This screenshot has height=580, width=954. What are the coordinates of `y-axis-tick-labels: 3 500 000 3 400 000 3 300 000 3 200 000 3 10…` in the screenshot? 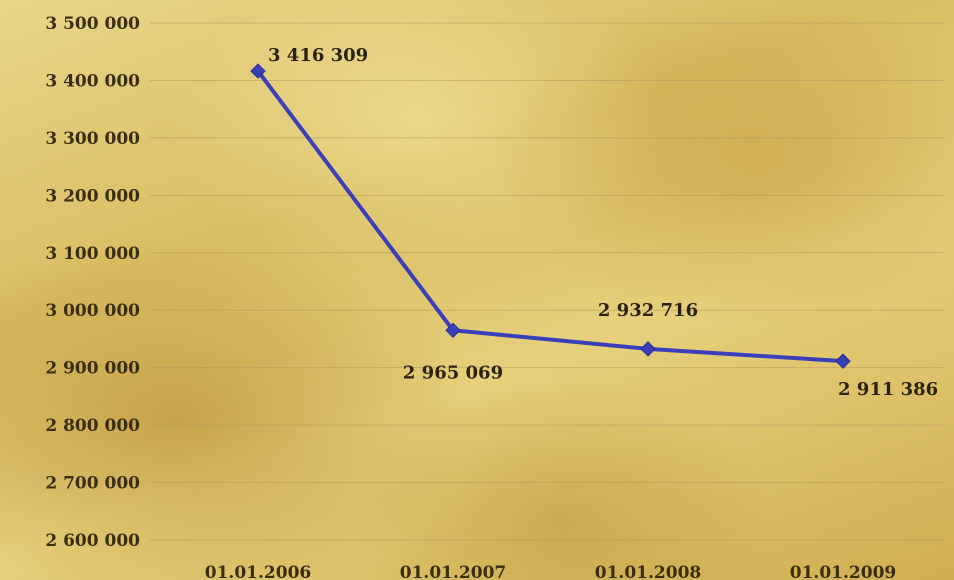 It's located at (92, 282).